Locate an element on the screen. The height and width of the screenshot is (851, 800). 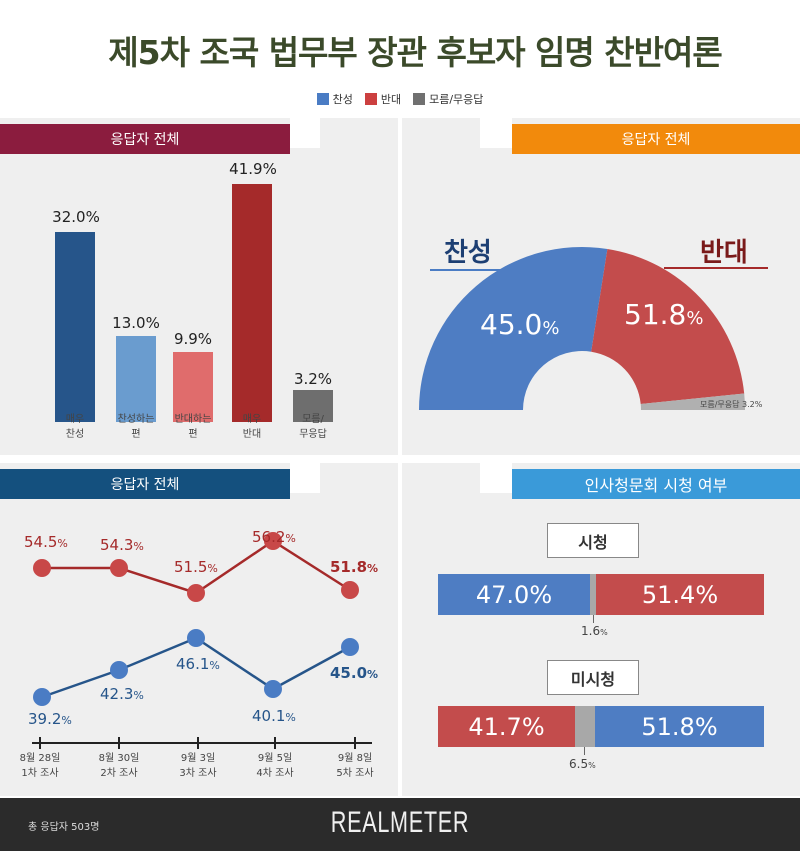
group-label-not-watched: 미시청 is located at coordinates (593, 677).